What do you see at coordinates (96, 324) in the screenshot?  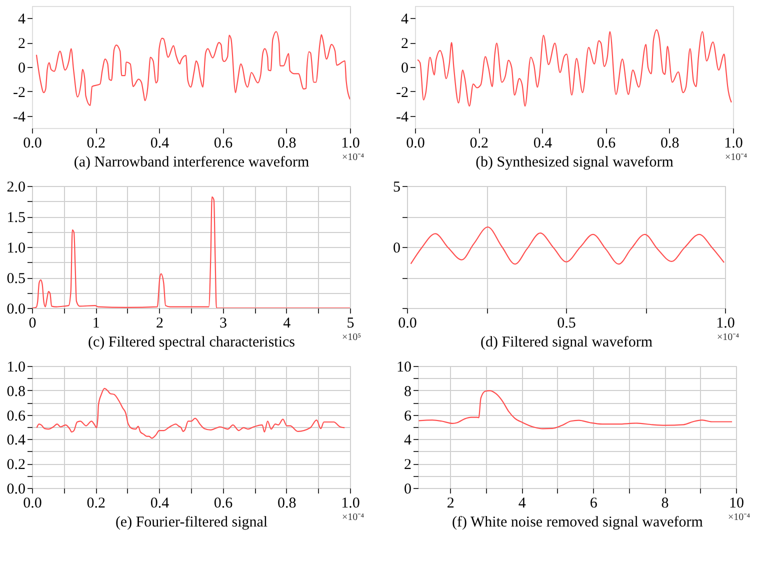 I see `x-tick-label: 1` at bounding box center [96, 324].